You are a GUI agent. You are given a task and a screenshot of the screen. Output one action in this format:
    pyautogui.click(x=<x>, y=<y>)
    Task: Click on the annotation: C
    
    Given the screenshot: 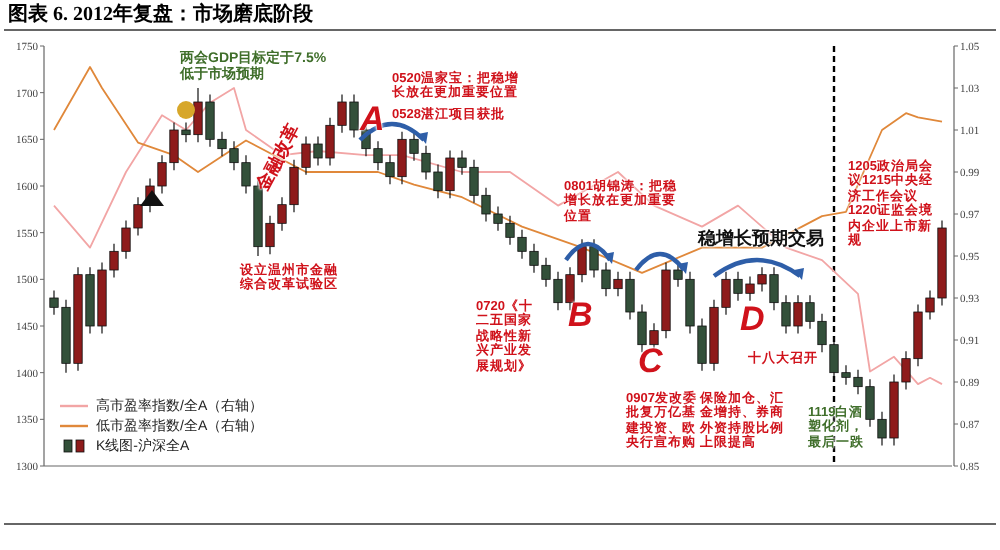 What is the action you would take?
    pyautogui.click(x=650, y=362)
    